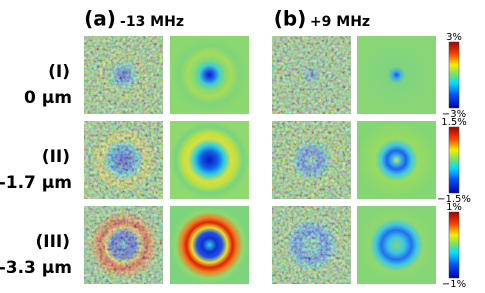  Describe the element at coordinates (48, 98) in the screenshot. I see `row-depth: 0 μm` at that location.